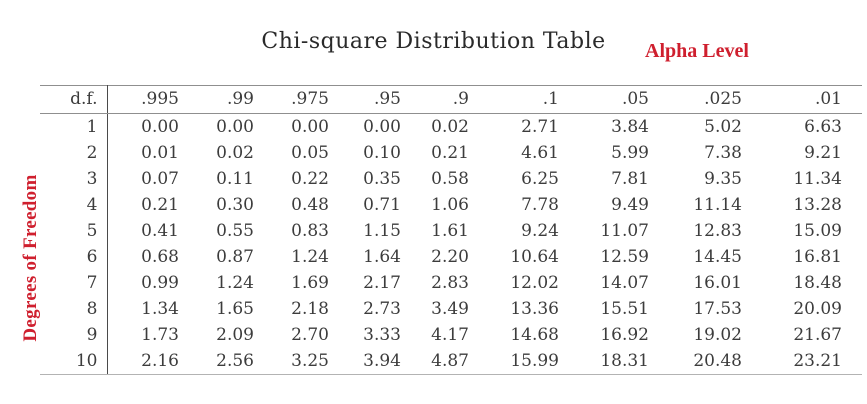  I want to click on table-cell: 2.73, so click(382, 309).